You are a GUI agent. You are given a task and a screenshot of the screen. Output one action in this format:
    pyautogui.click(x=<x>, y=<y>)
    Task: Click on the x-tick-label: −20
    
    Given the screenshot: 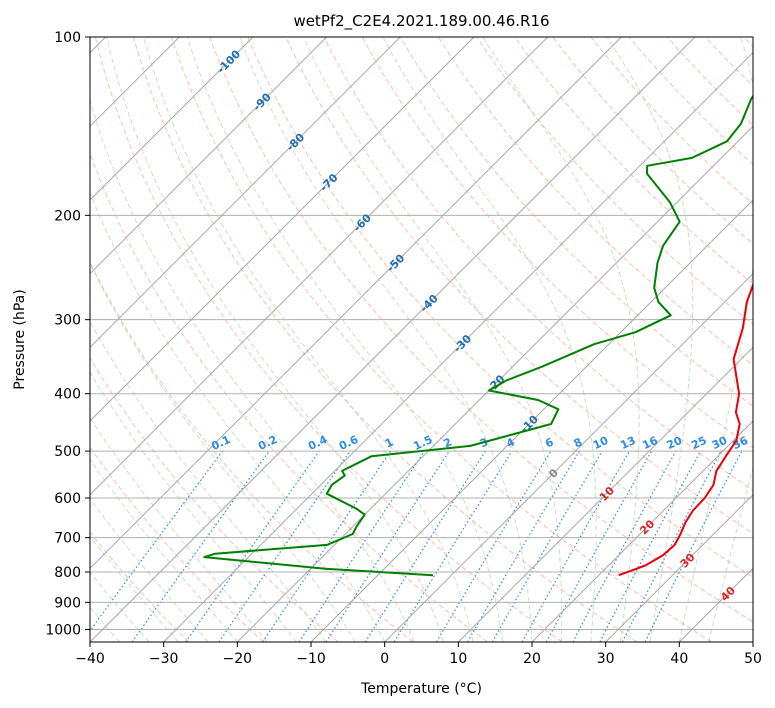 What is the action you would take?
    pyautogui.click(x=238, y=659)
    